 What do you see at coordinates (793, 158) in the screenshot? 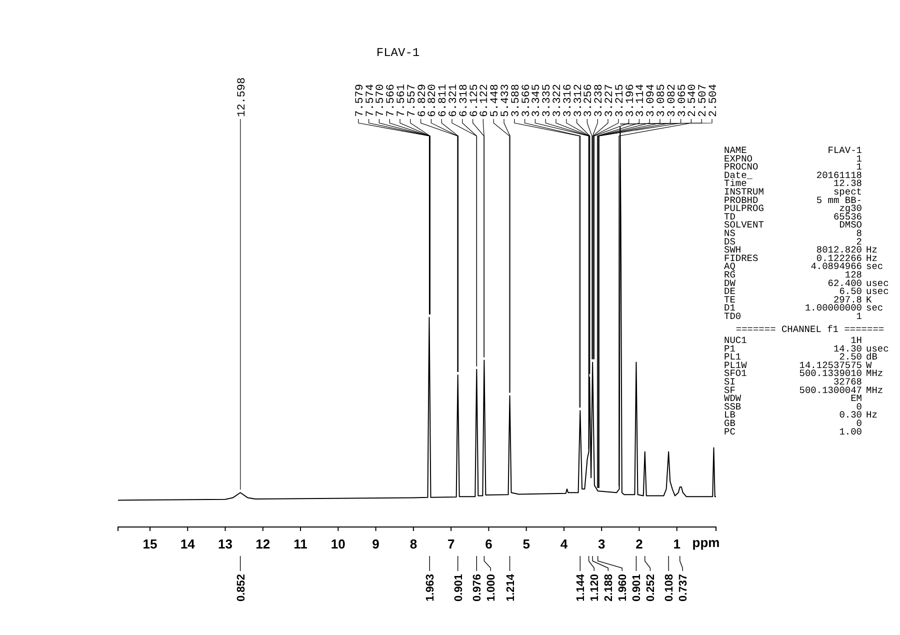
I see `text: EXPNO 1` at bounding box center [793, 158].